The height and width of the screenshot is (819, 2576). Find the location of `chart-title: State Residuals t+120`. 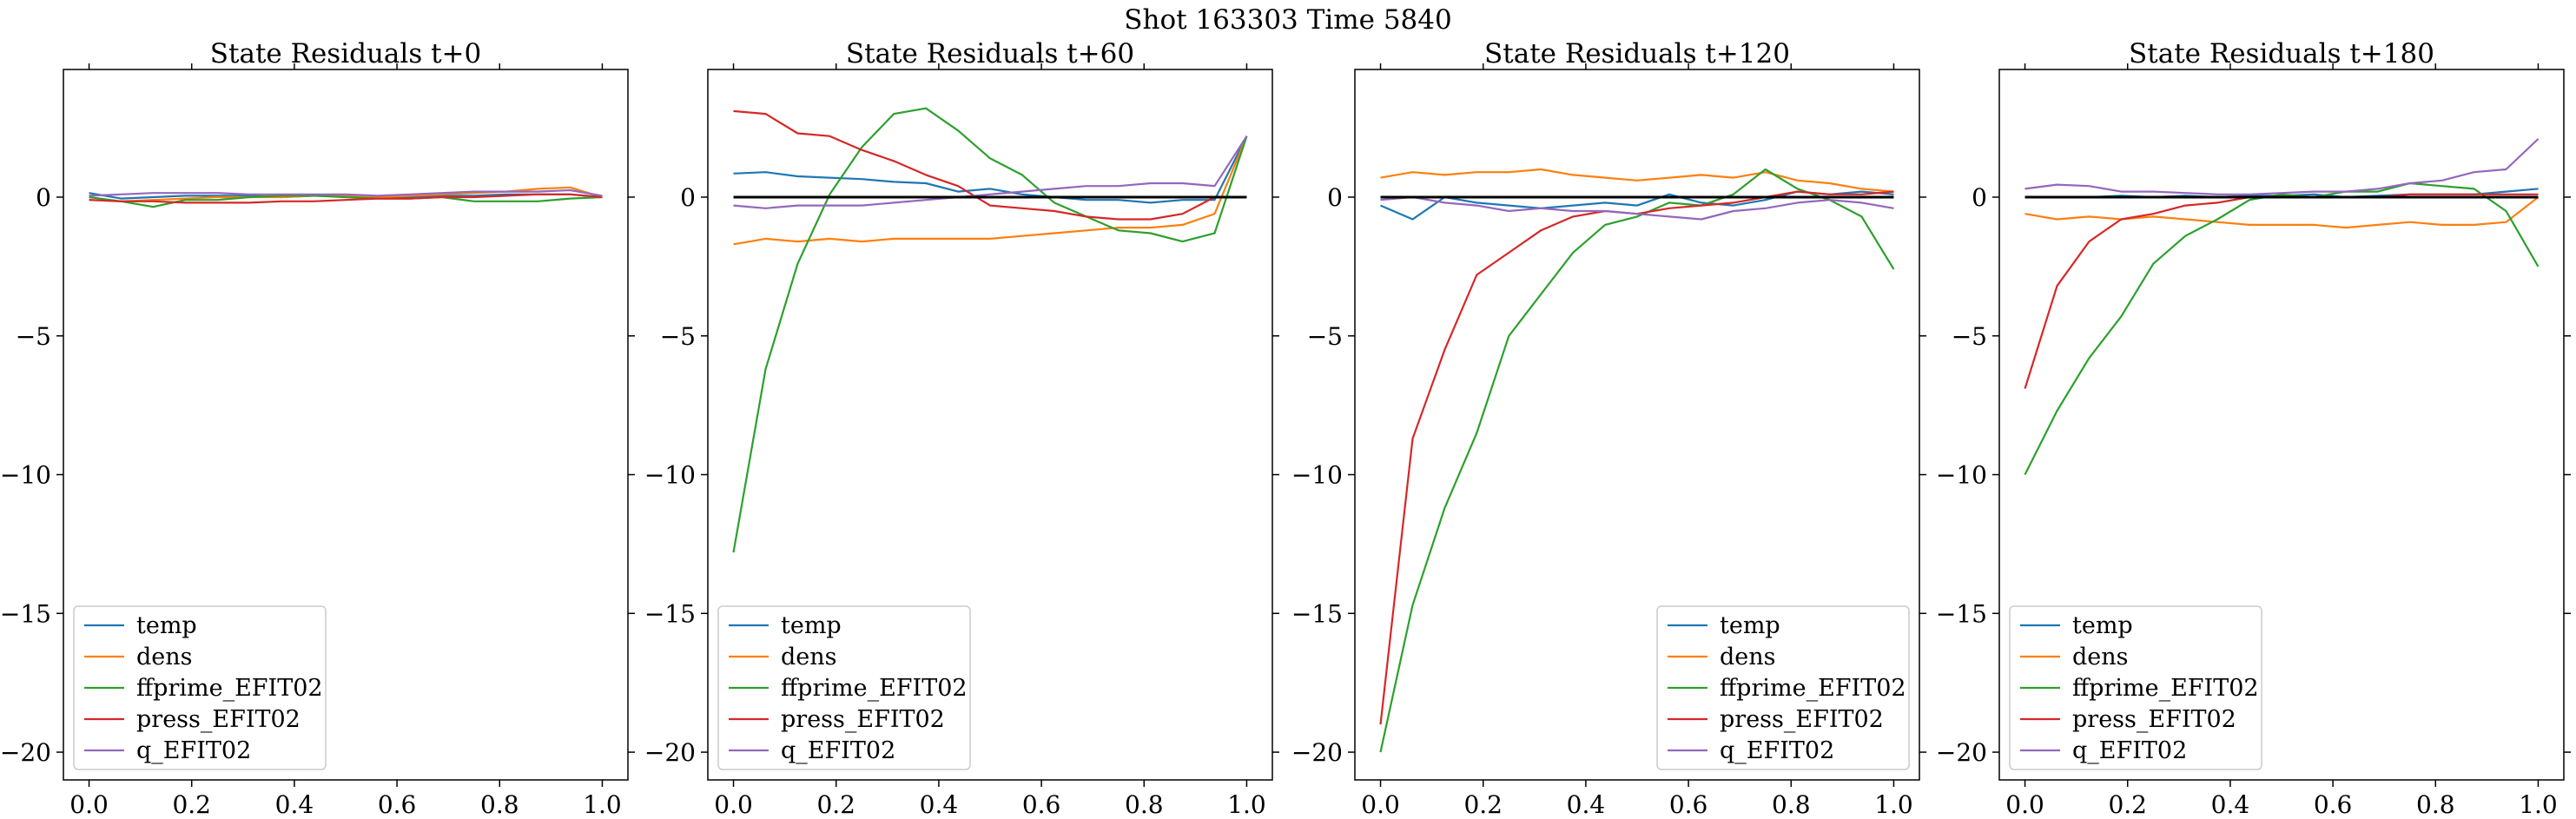

chart-title: State Residuals t+120 is located at coordinates (1637, 53).